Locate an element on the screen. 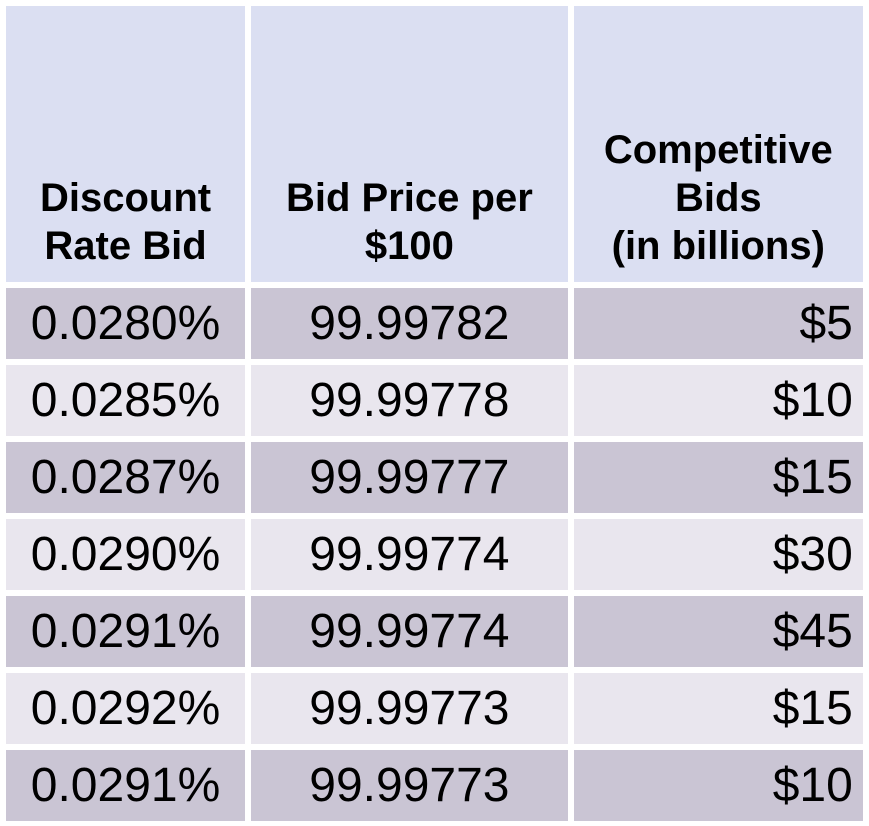 Image resolution: width=869 pixels, height=826 pixels. header-competitive-bids: Competitive Bids (in billions) is located at coordinates (718, 144).